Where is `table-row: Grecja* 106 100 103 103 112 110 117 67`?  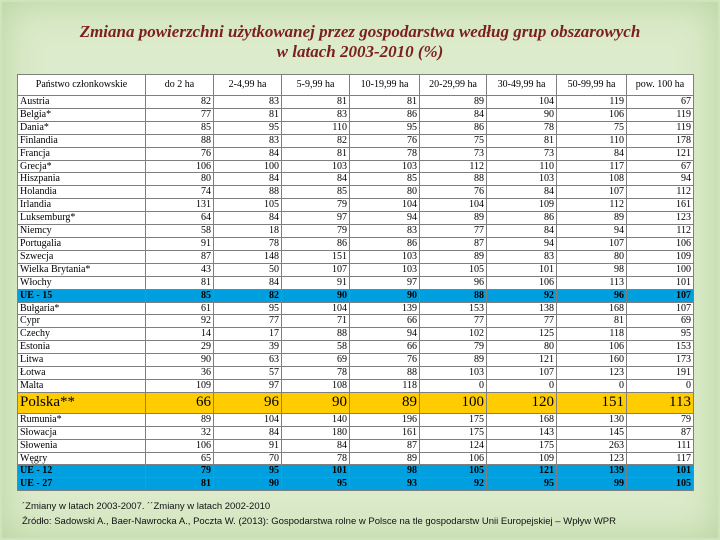 table-row: Grecja* 106 100 103 103 112 110 117 67 is located at coordinates (355, 166).